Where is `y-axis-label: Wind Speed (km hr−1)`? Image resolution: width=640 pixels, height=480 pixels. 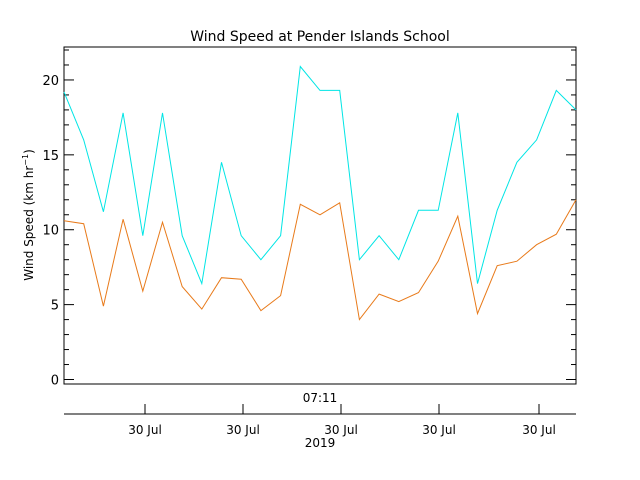
y-axis-label: Wind Speed (km hr−1) is located at coordinates (28, 215).